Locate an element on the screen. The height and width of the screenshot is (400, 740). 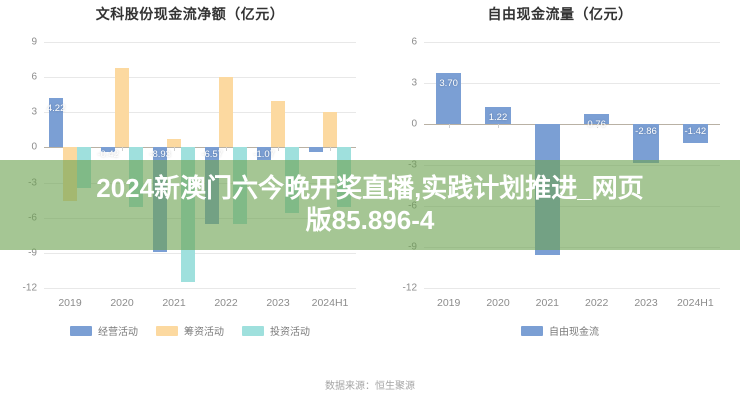
legend-item: 经营活动 is located at coordinates (104, 330).